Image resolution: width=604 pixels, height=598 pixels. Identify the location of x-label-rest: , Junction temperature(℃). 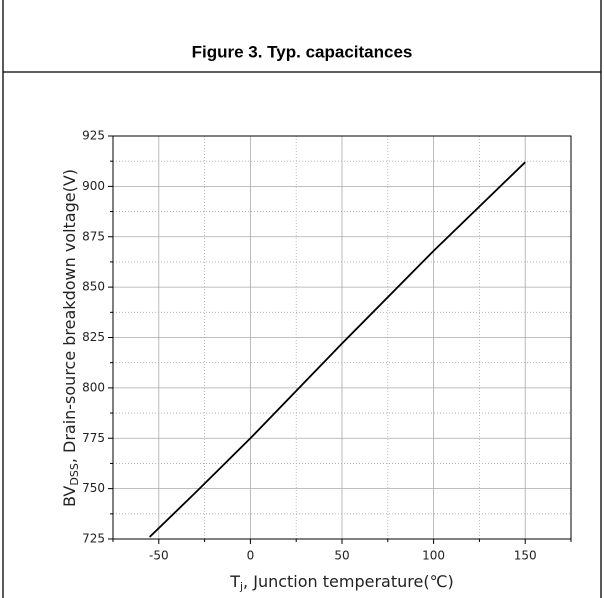
(348, 581).